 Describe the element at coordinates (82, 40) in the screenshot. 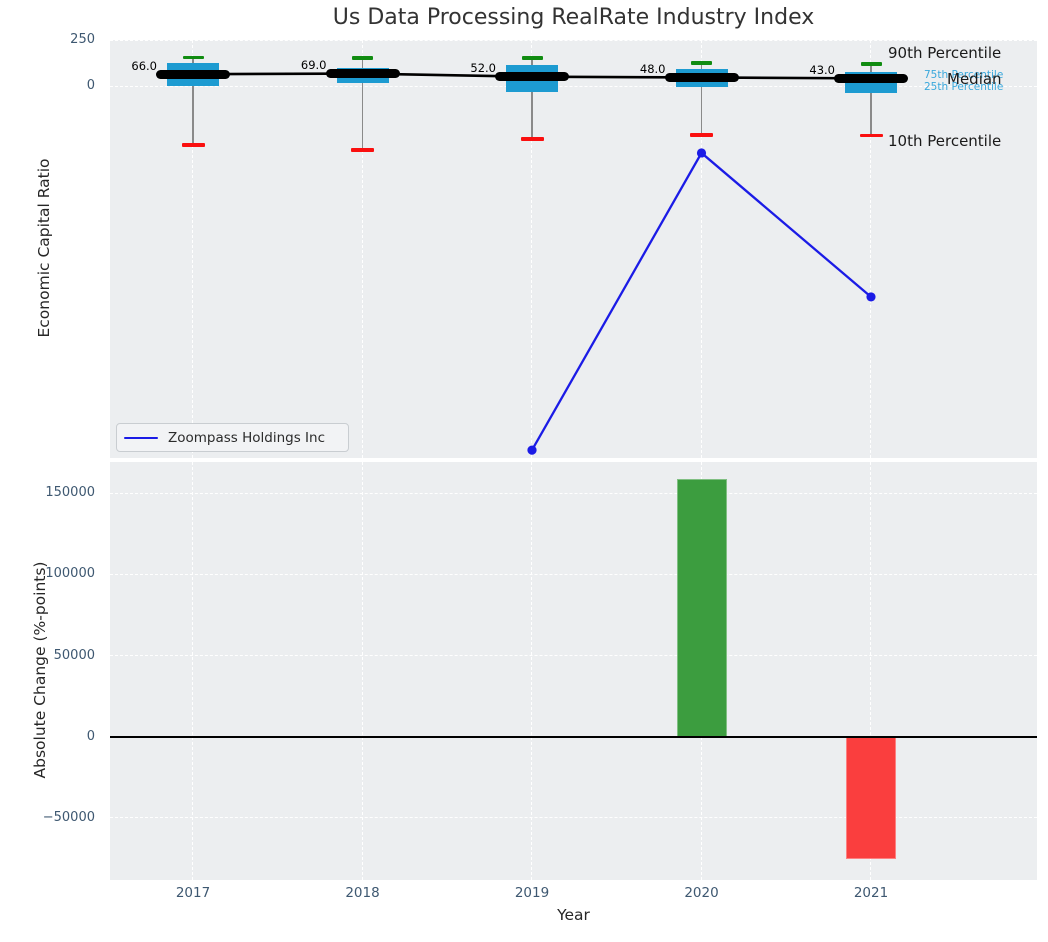

I see `y-tick-label: 250` at that location.